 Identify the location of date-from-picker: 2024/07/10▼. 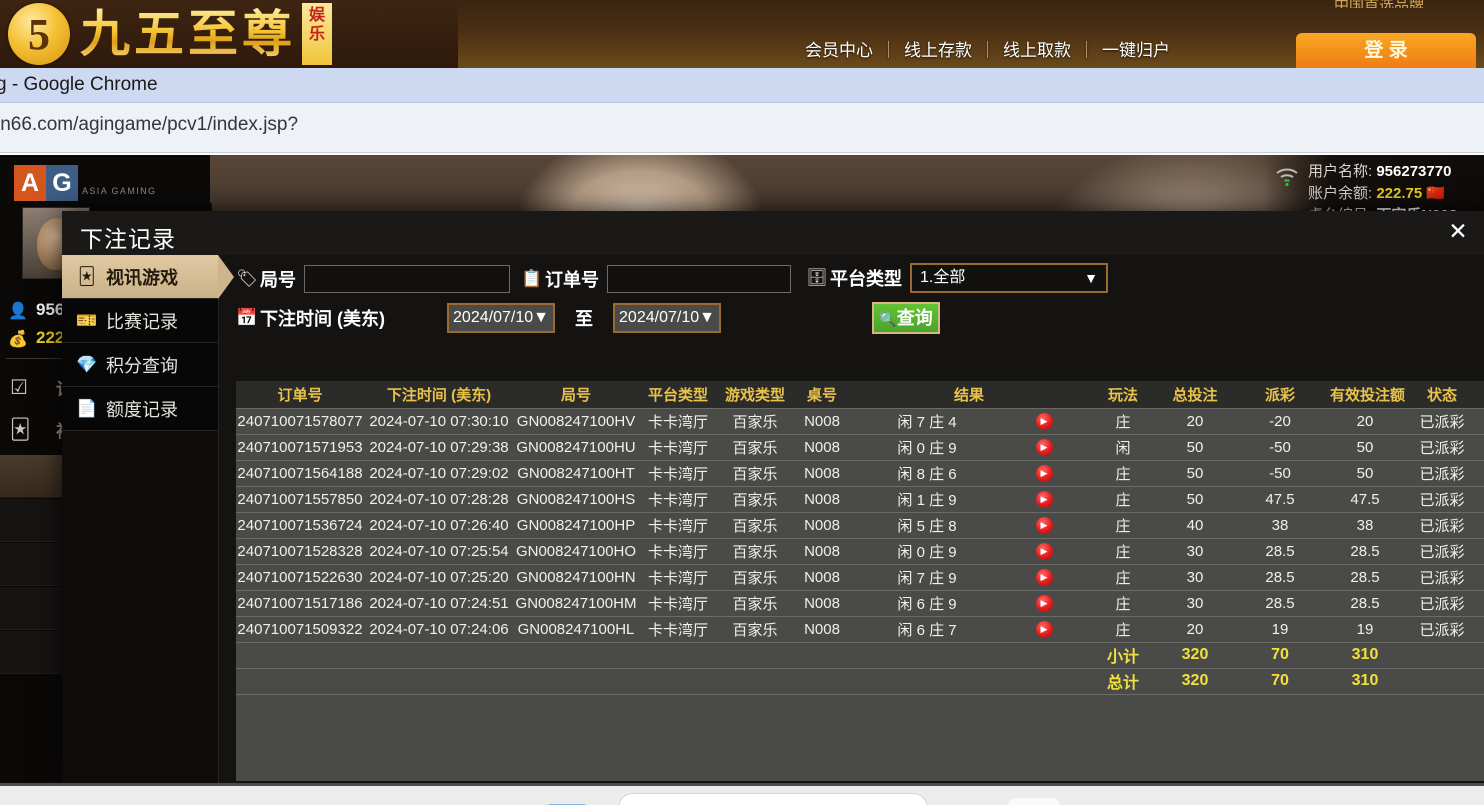
(501, 318).